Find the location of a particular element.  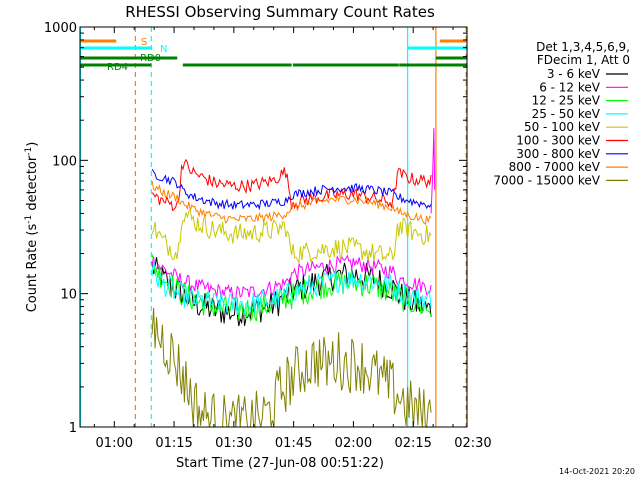

y-tick-label-2: 100 is located at coordinates (64, 161).